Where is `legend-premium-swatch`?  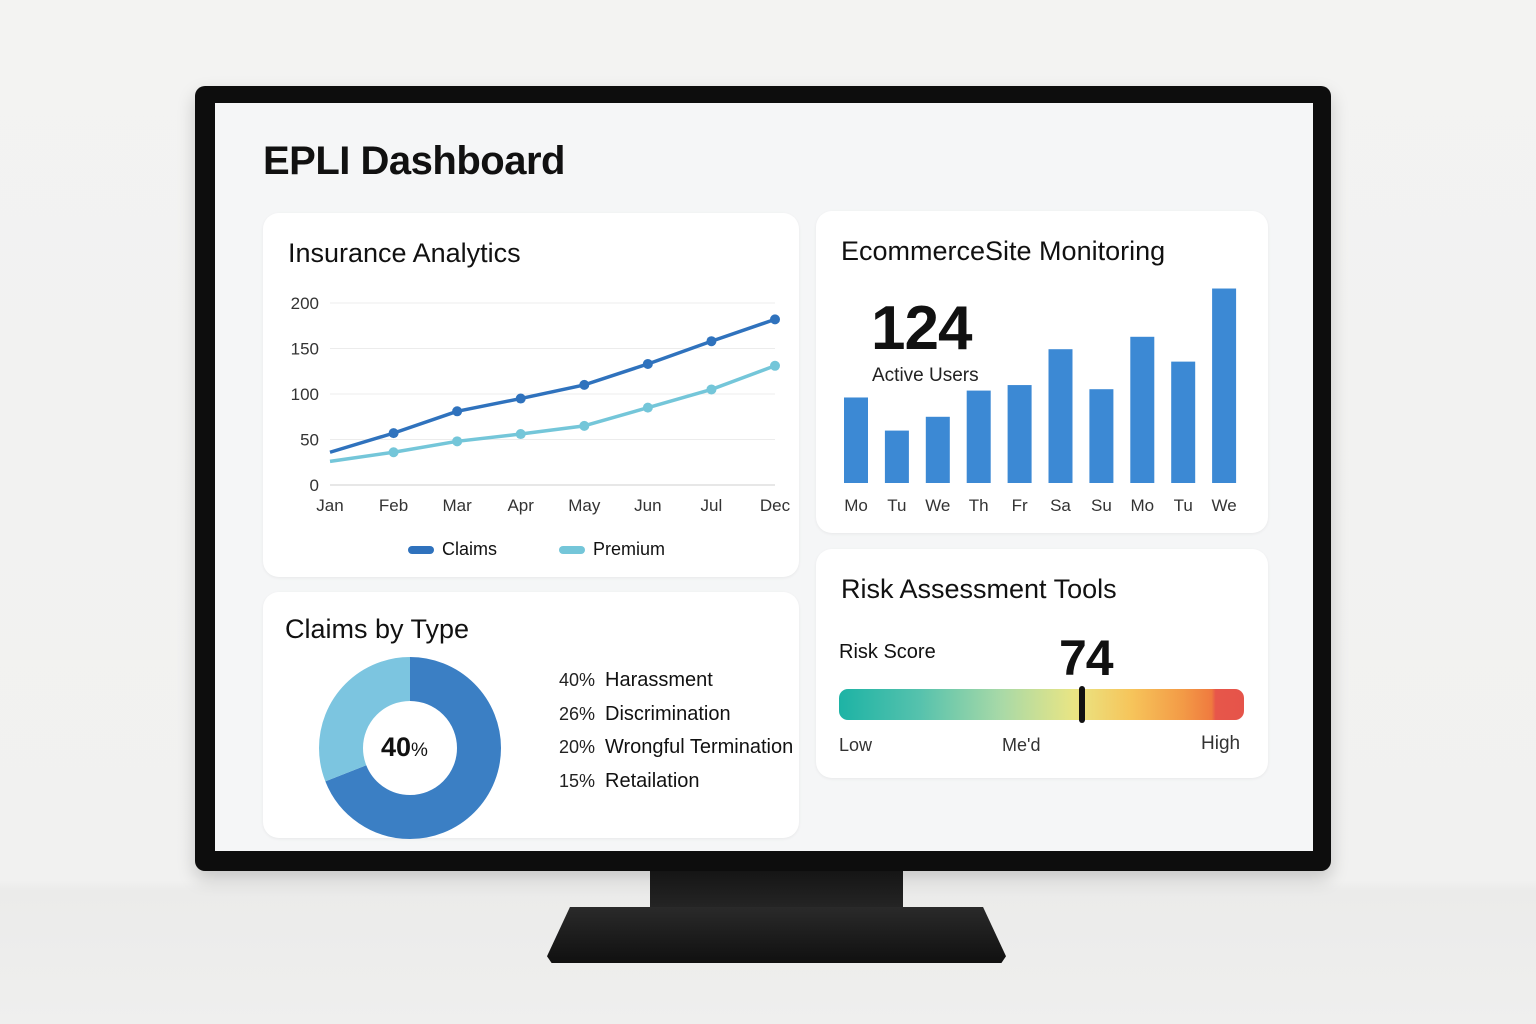 legend-premium-swatch is located at coordinates (572, 549).